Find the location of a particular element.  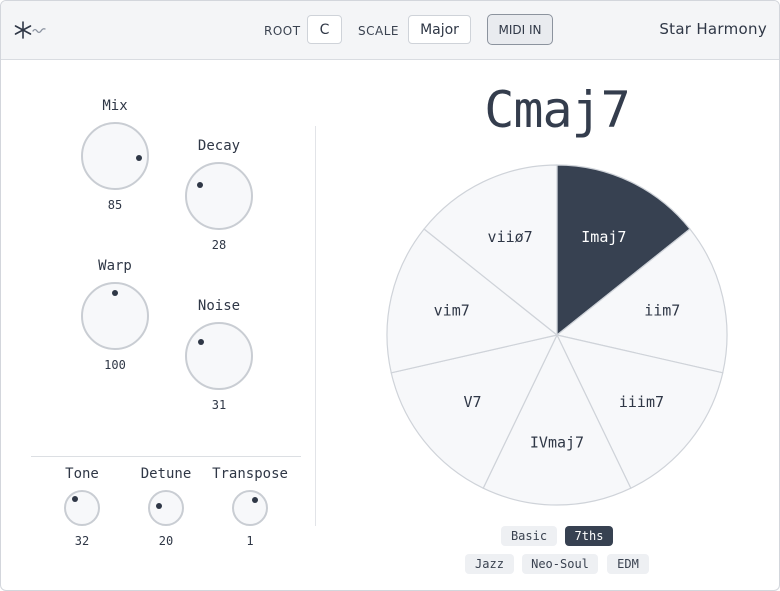

decay-value: 28 is located at coordinates (219, 245).